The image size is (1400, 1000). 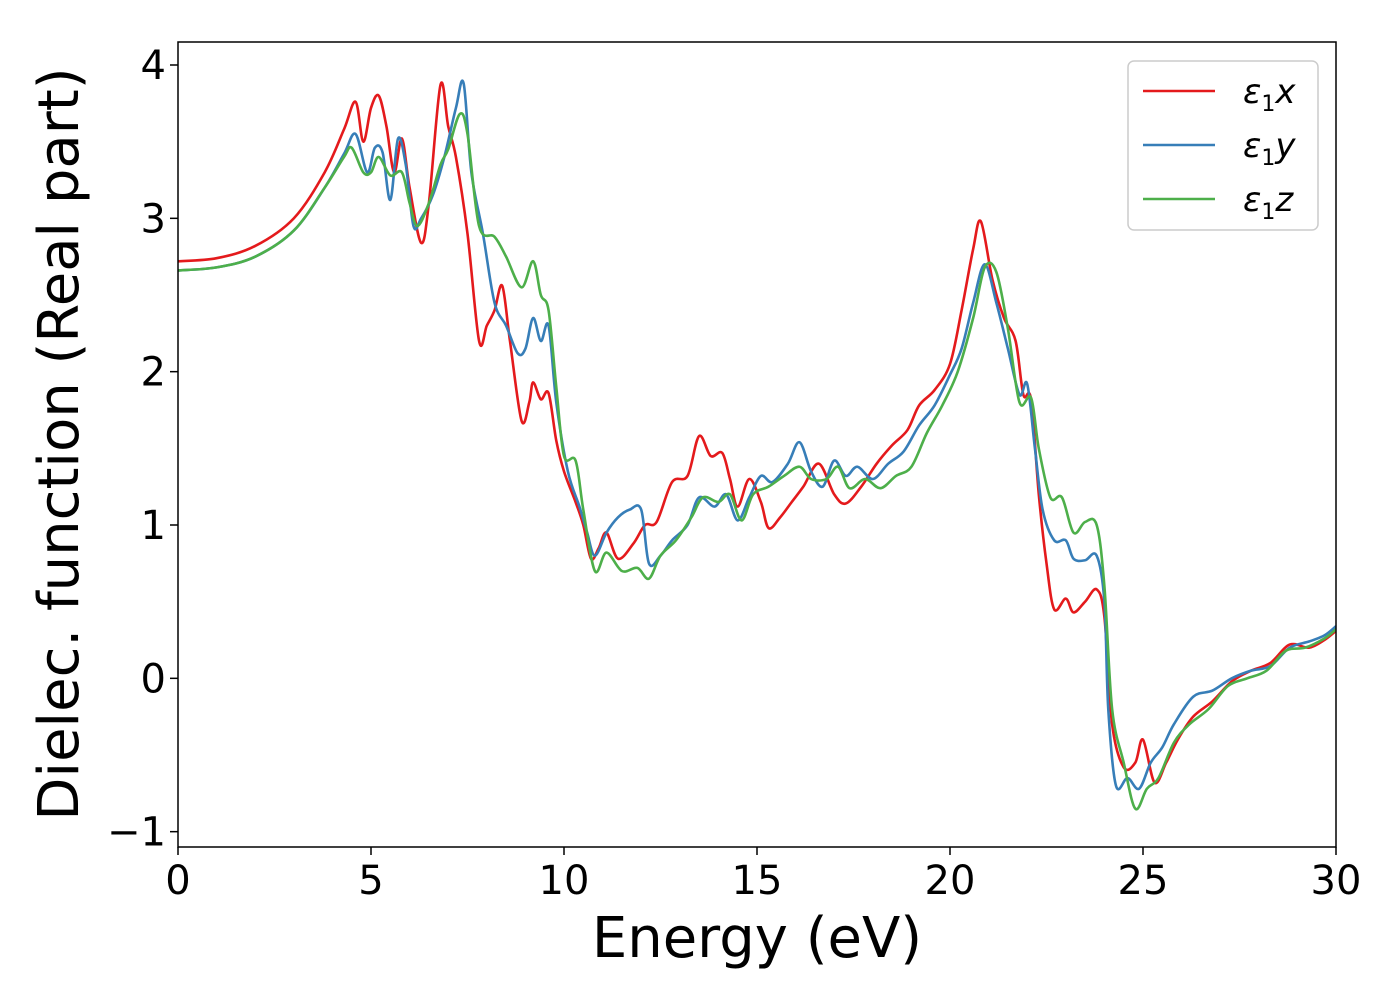 I want to click on x-axis-label: Energy (eV), so click(x=757, y=938).